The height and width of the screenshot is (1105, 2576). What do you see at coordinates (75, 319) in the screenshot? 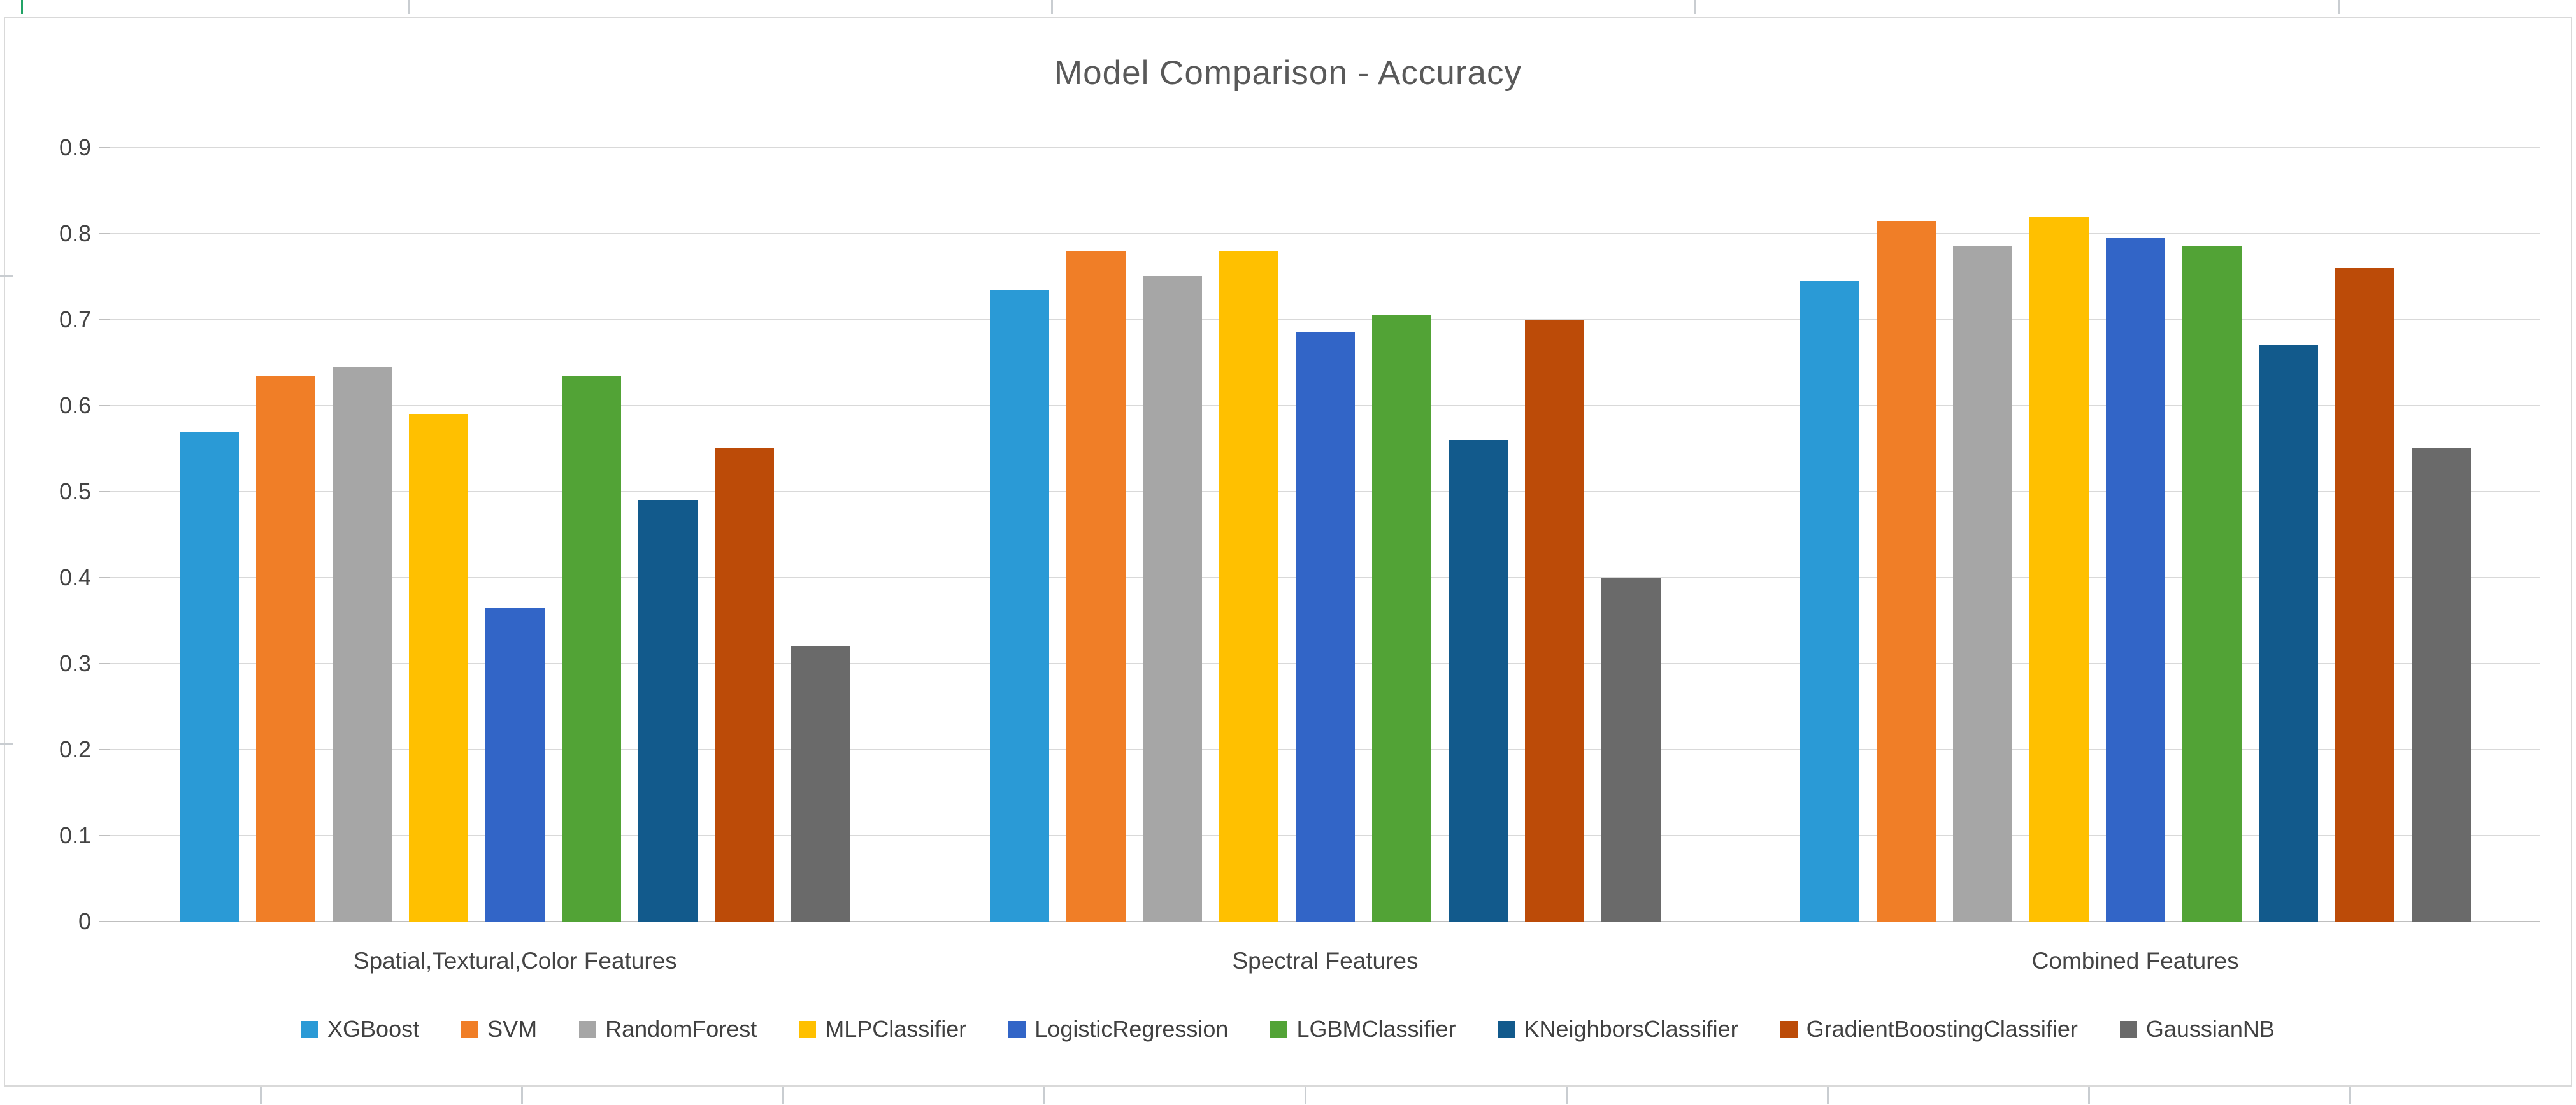
I see `y-axis-label: 0.7` at bounding box center [75, 319].